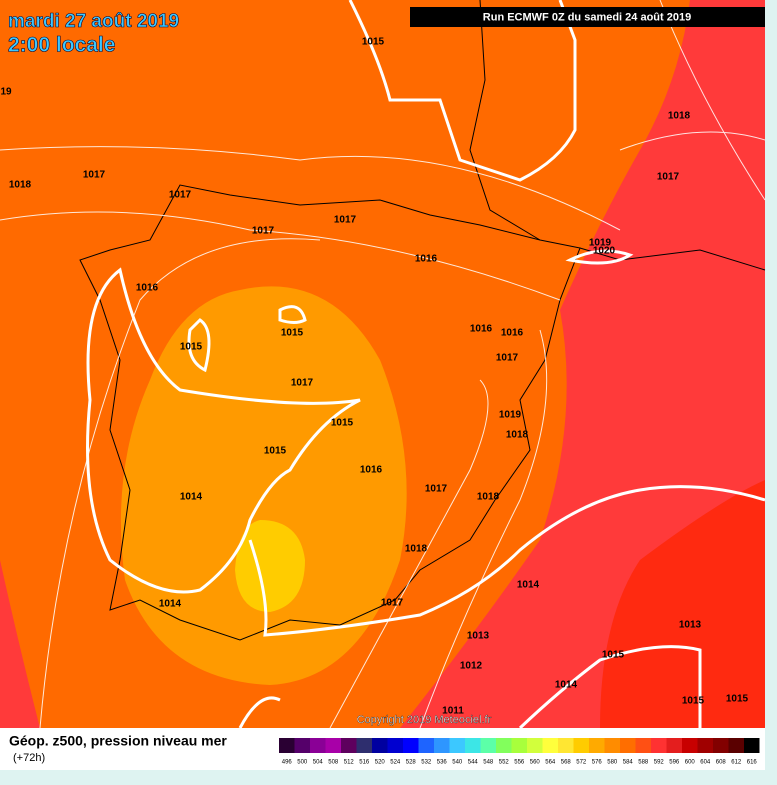 The image size is (777, 785). Describe the element at coordinates (453, 711) in the screenshot. I see `isobar-label: 1011` at that location.